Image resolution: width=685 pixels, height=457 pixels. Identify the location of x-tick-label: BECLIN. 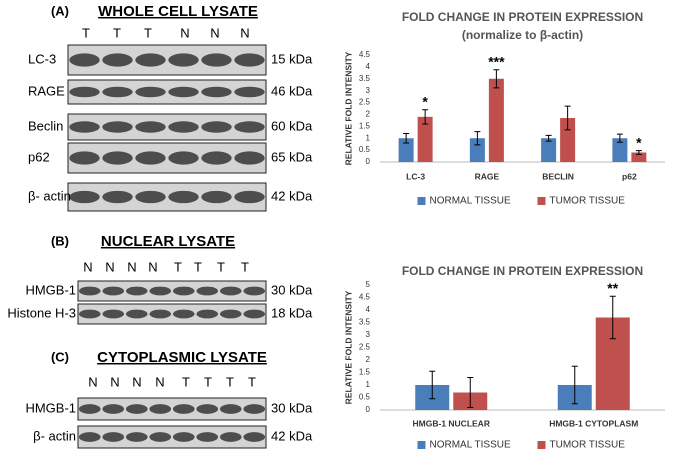
(558, 176).